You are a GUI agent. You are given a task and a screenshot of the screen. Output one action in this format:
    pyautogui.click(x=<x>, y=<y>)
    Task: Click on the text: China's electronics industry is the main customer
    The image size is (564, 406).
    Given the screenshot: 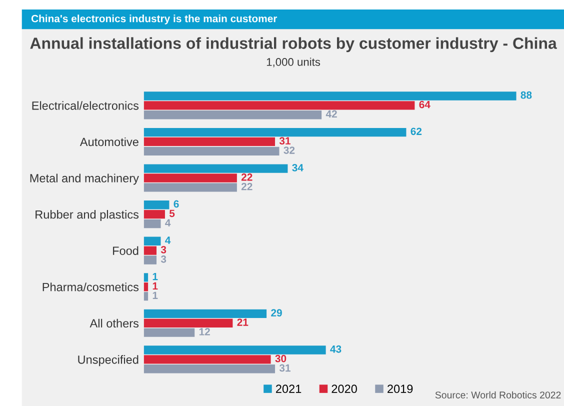 What is the action you would take?
    pyautogui.click(x=154, y=19)
    